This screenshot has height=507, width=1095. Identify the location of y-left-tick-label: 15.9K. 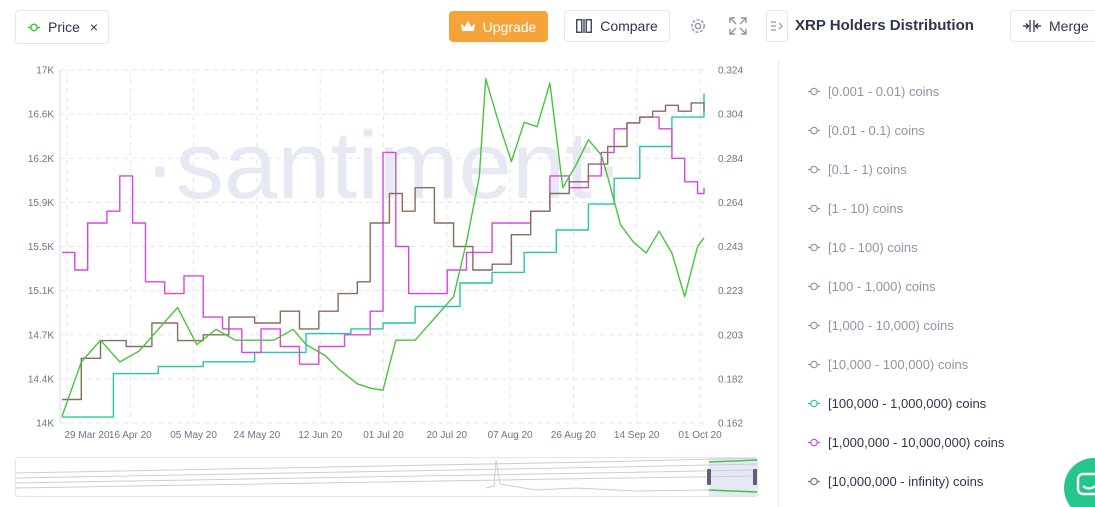
(41, 203).